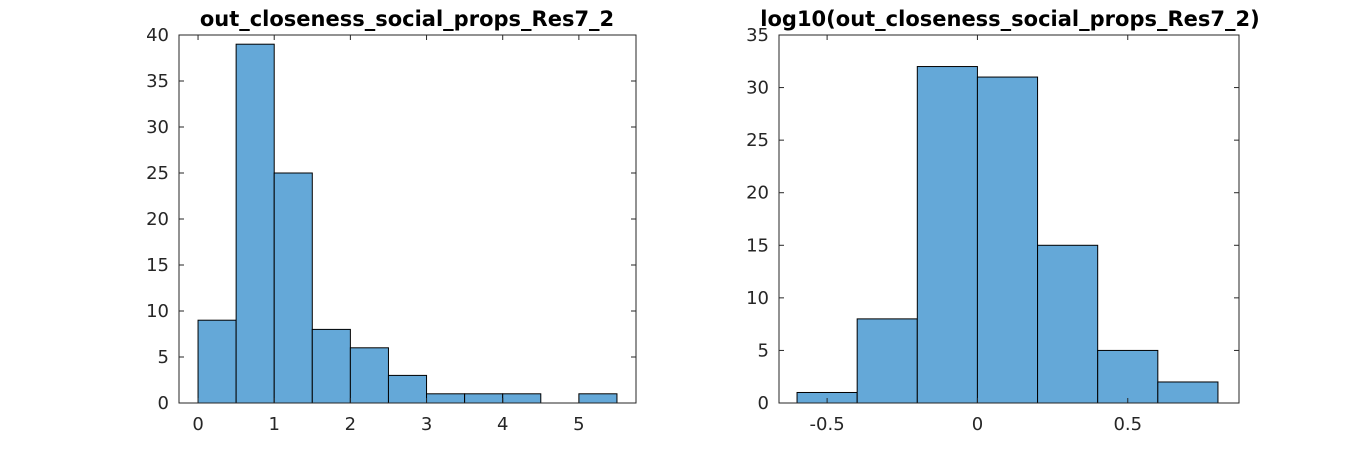 The height and width of the screenshot is (453, 1370). What do you see at coordinates (827, 424) in the screenshot?
I see `x-tick-label: -0.5` at bounding box center [827, 424].